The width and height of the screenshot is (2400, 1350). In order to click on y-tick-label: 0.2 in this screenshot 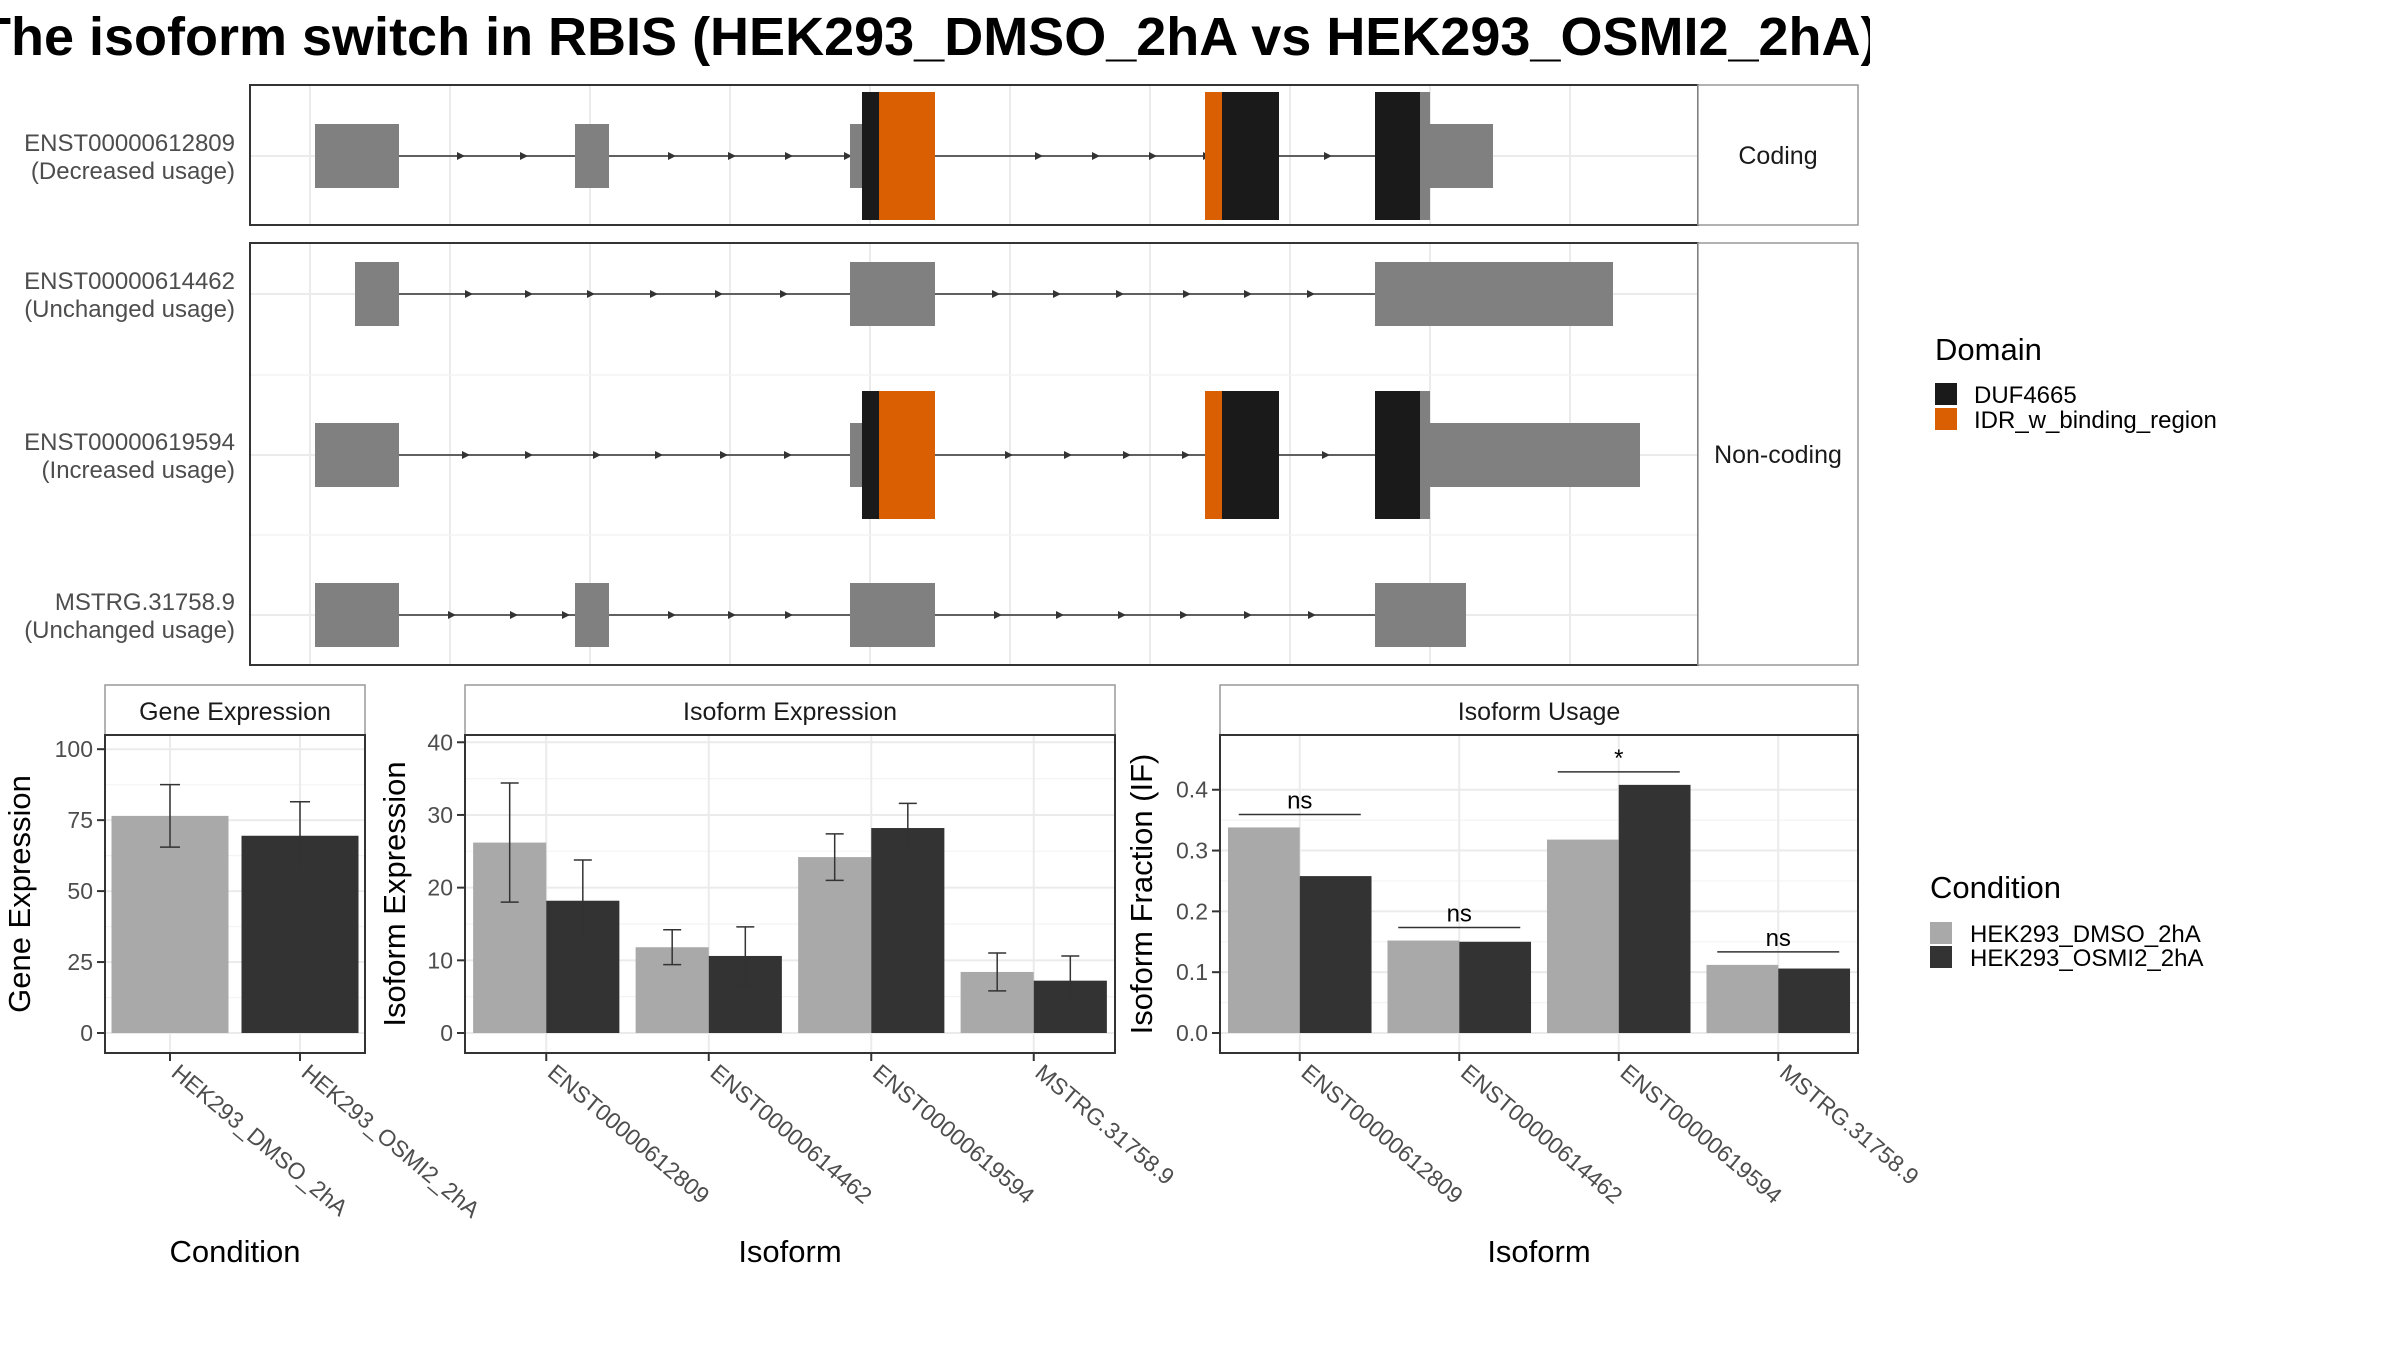, I will do `click(1192, 911)`.